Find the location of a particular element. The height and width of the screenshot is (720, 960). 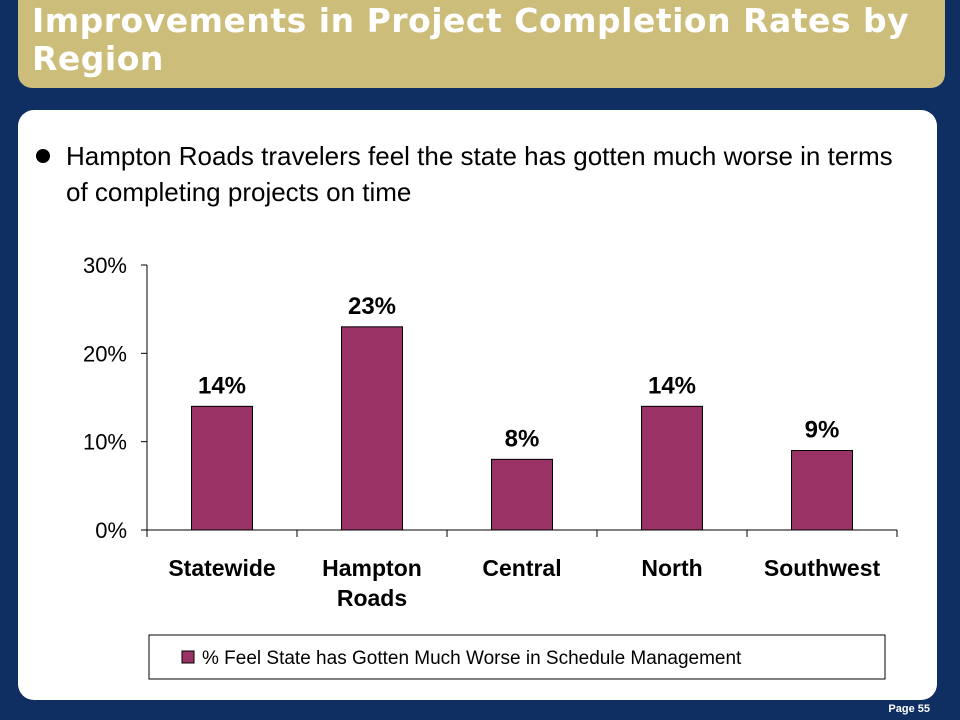

x-category-label-line: Central is located at coordinates (521, 568).